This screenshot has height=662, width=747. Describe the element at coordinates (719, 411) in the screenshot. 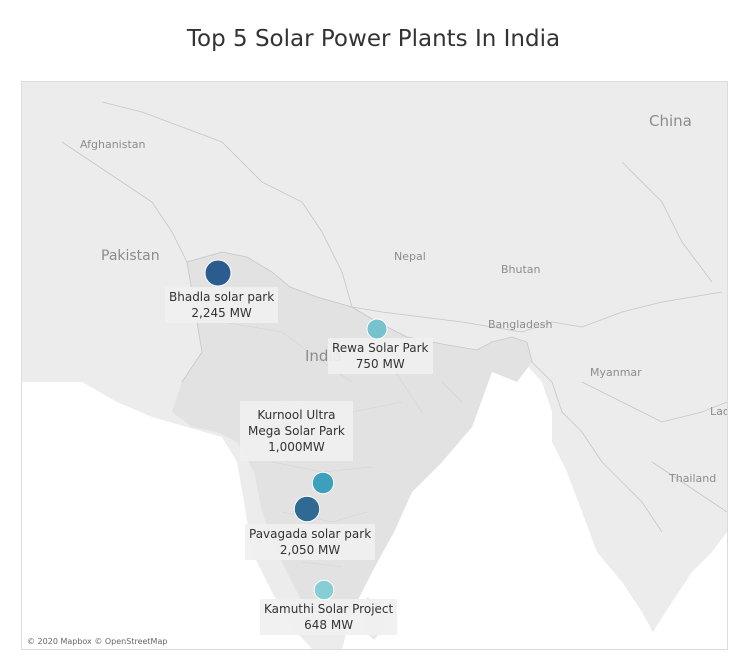

I see `label-laos: Lao` at that location.